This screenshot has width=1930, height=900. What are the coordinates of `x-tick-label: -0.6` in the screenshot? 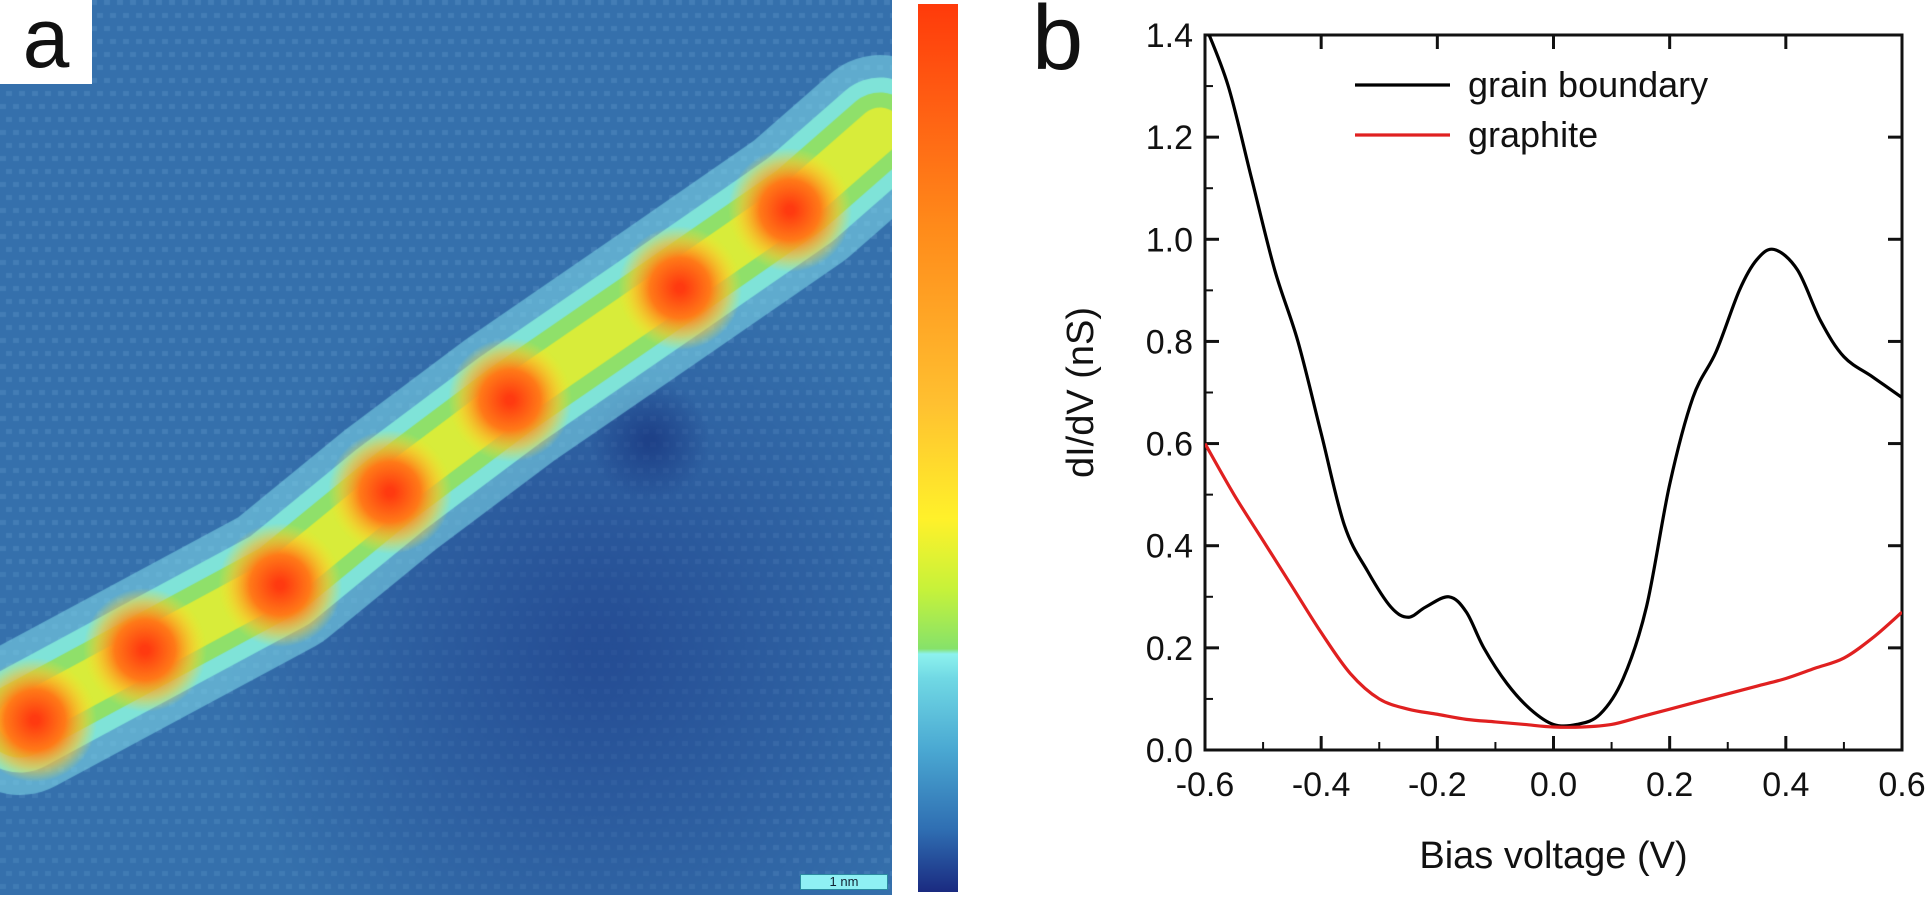 It's located at (1205, 785).